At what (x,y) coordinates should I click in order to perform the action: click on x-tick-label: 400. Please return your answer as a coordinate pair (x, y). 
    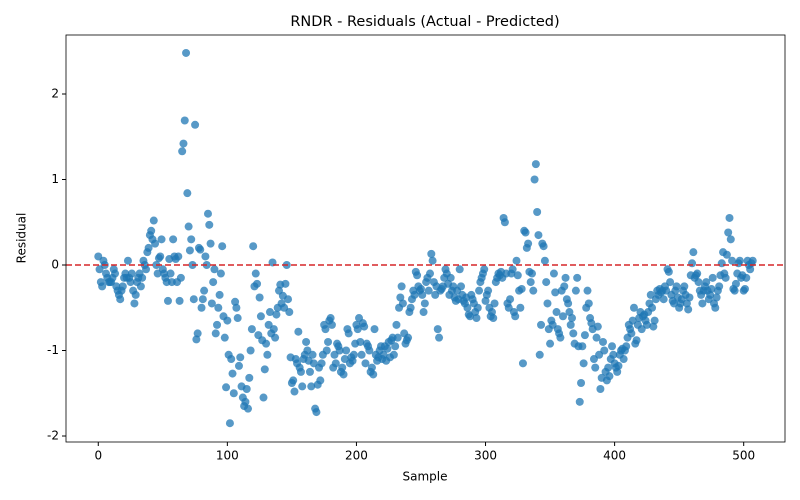
    Looking at the image, I should click on (614, 456).